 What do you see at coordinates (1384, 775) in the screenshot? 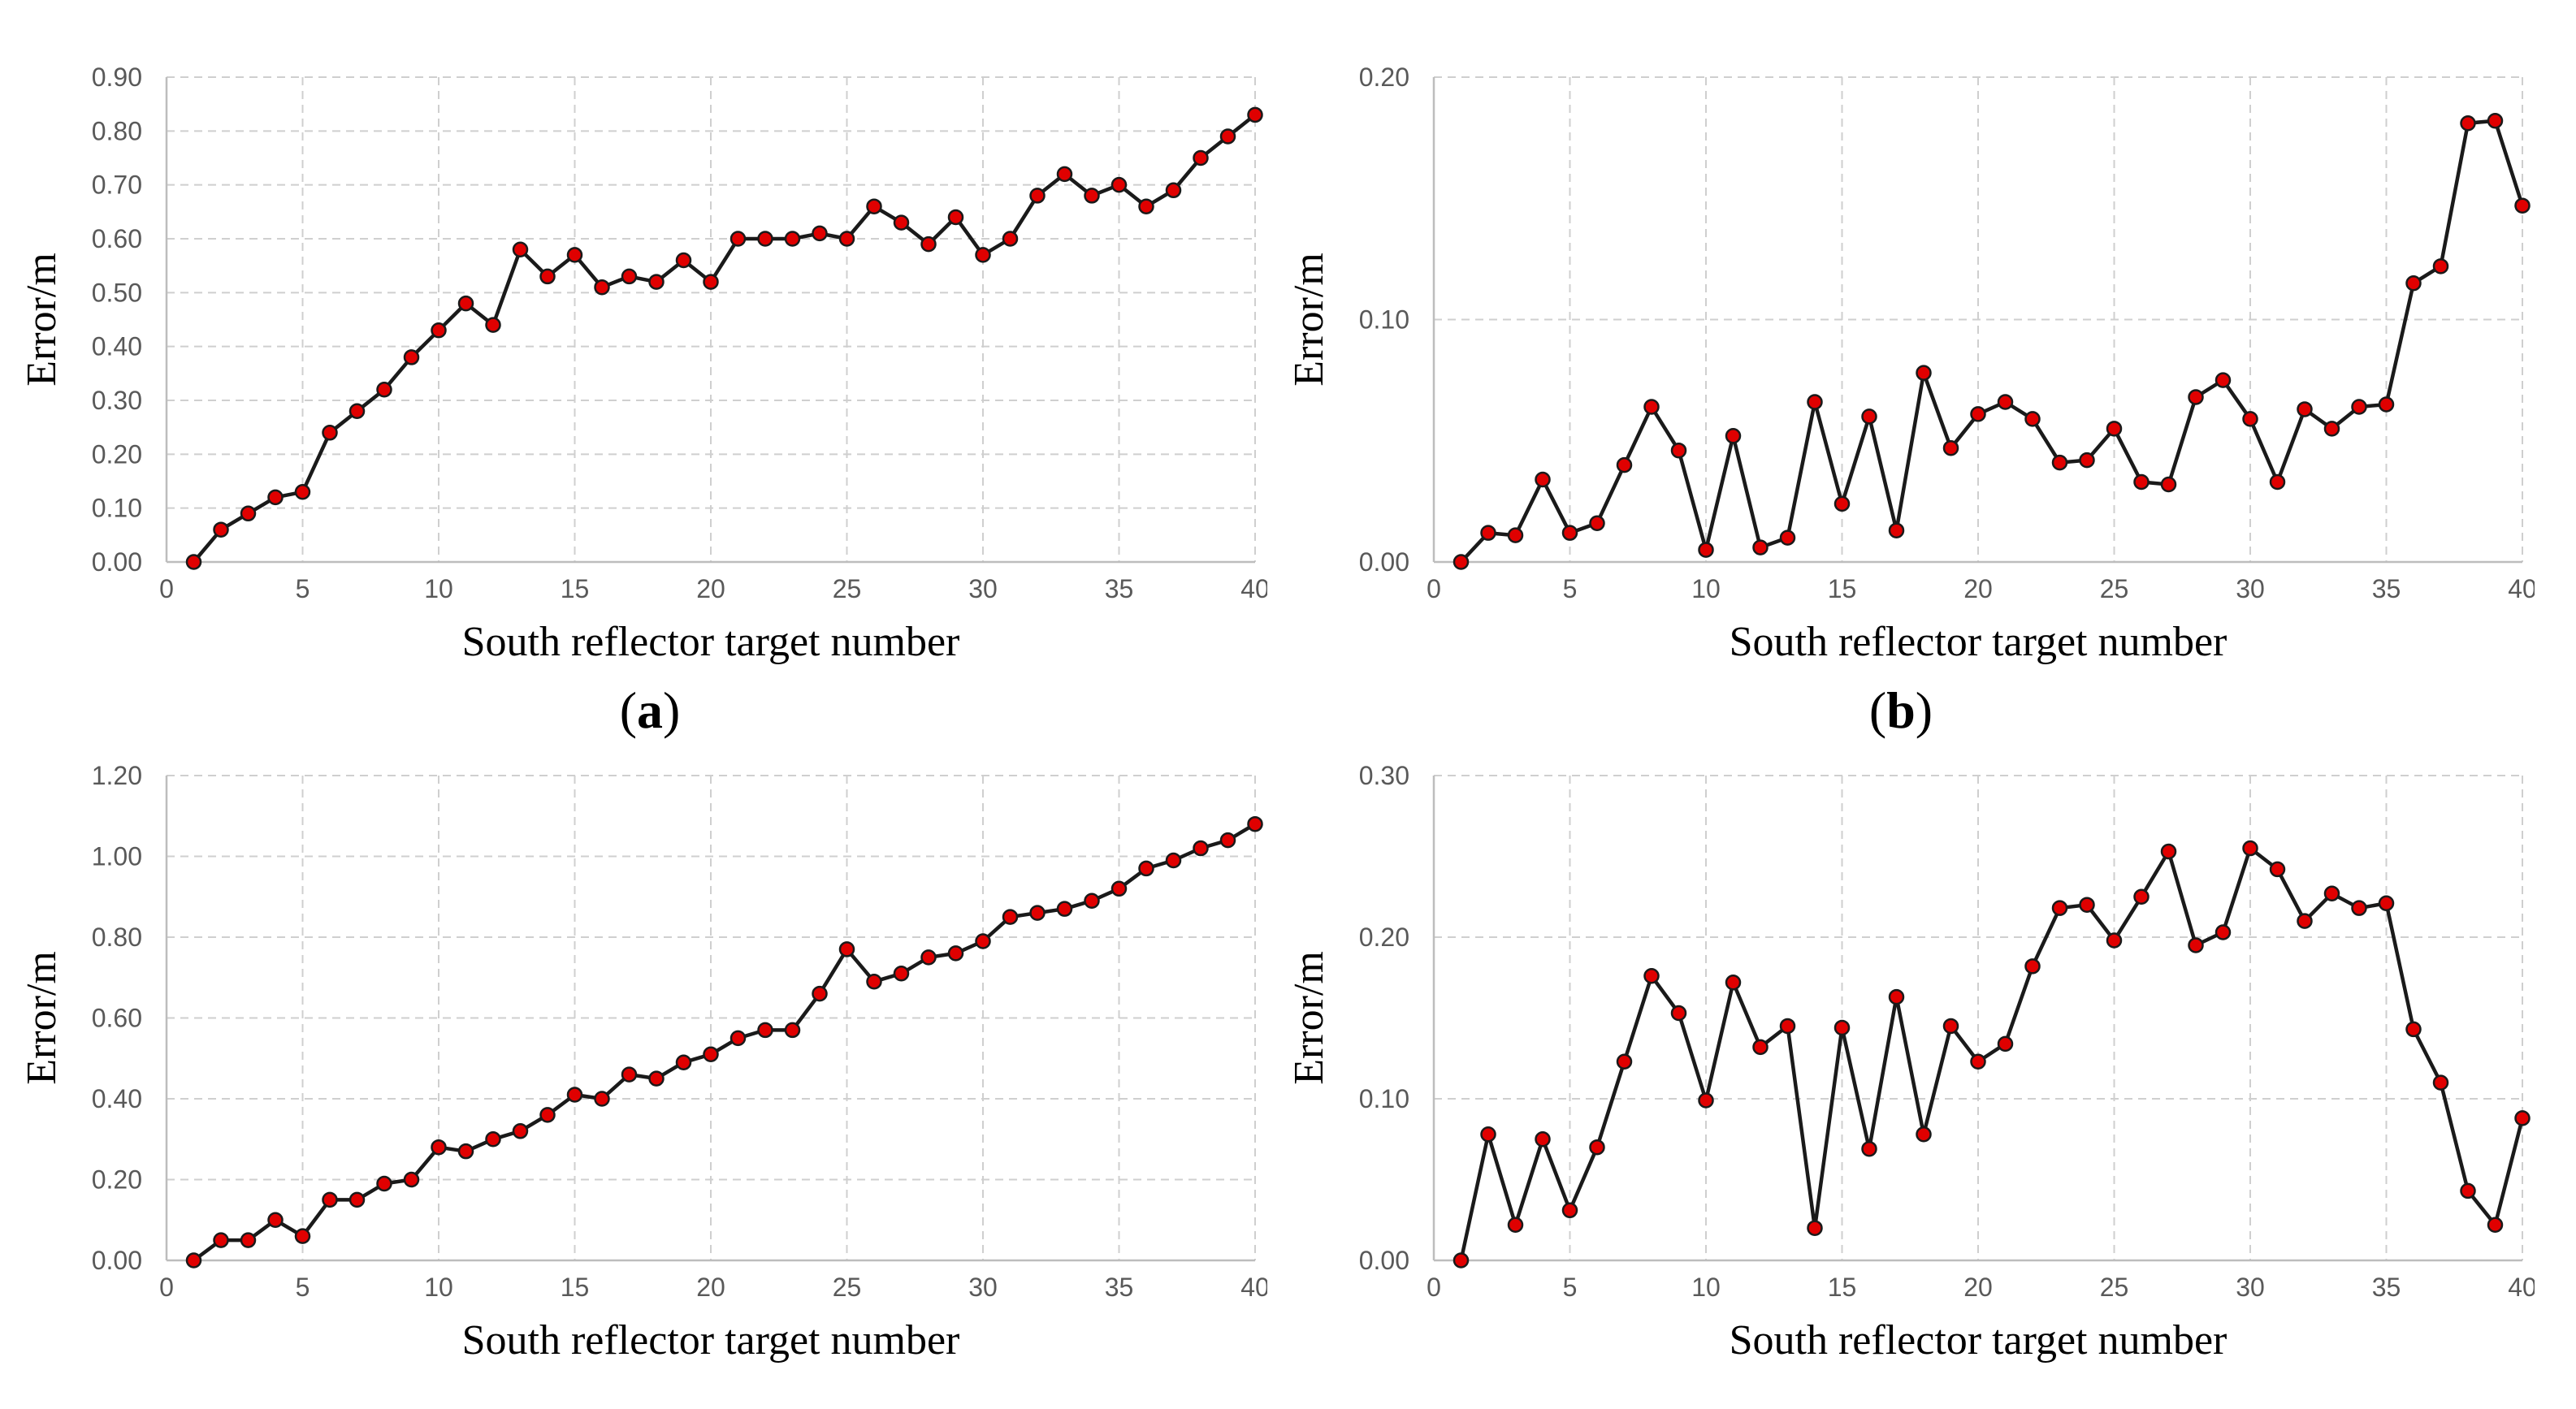
I see `y-tick-label: 0.30` at bounding box center [1384, 775].